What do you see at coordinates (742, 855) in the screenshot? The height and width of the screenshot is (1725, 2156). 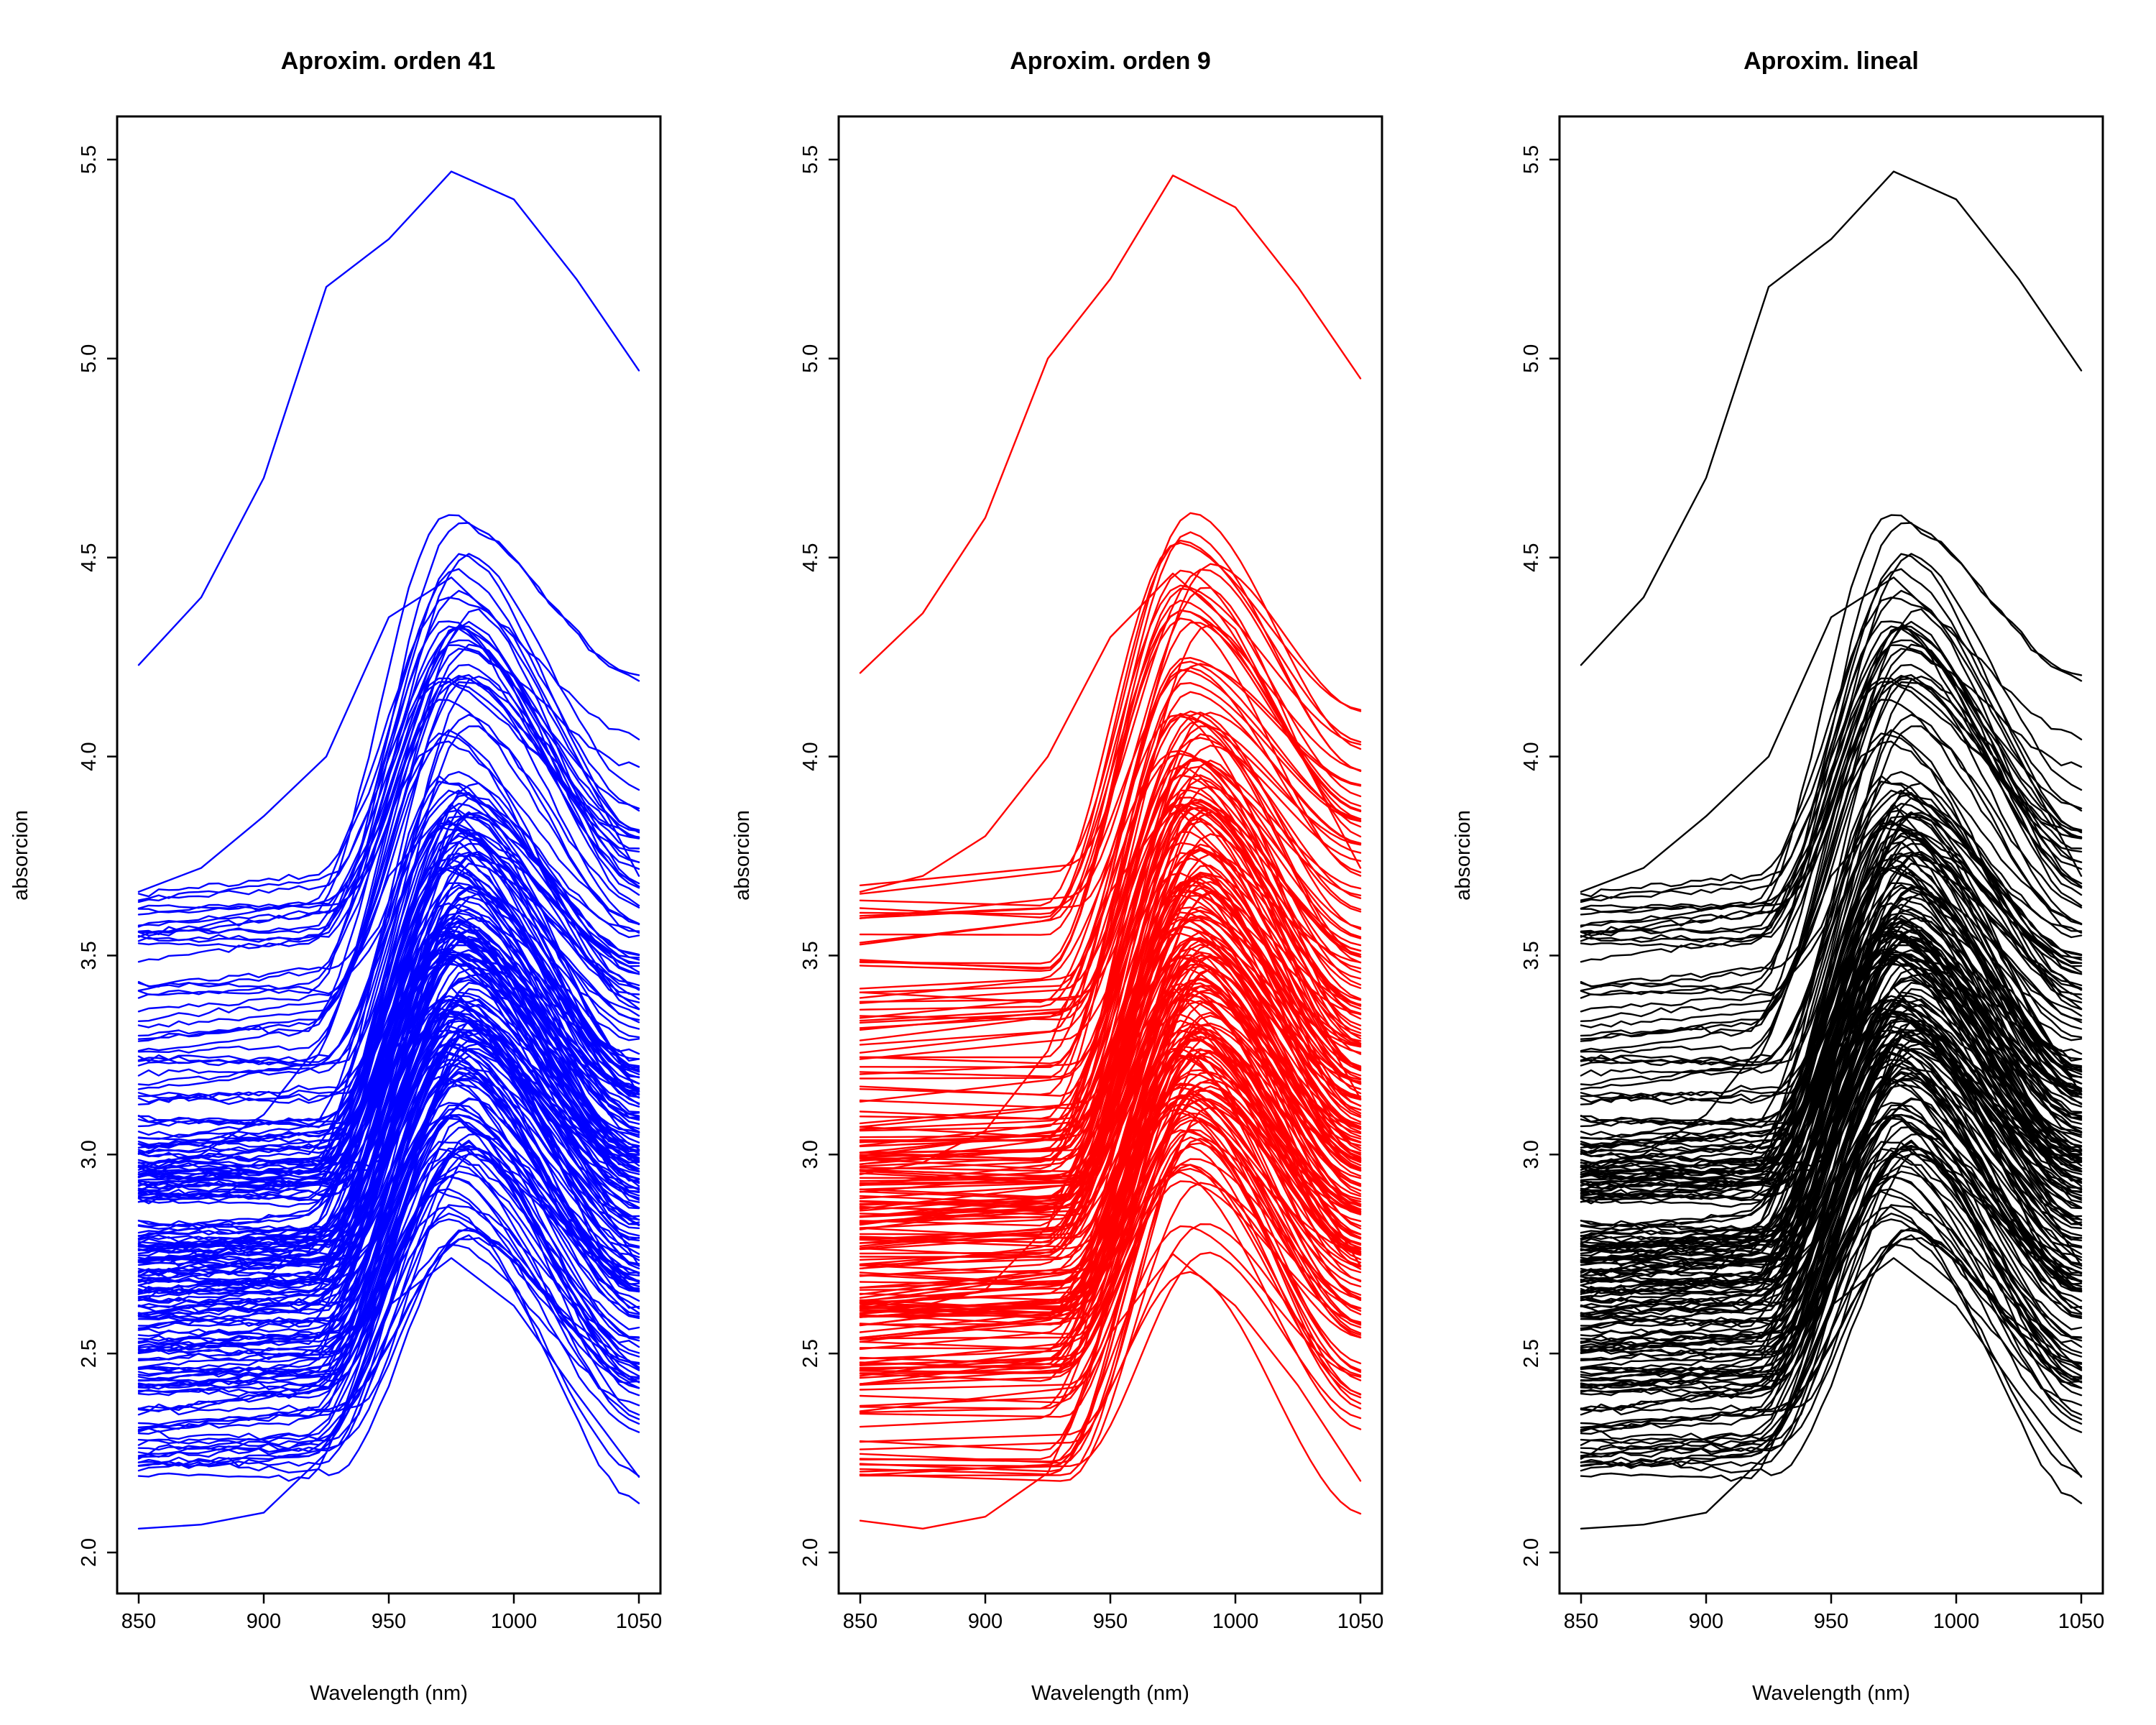 I see `panel-2-ylabel: absorcion` at bounding box center [742, 855].